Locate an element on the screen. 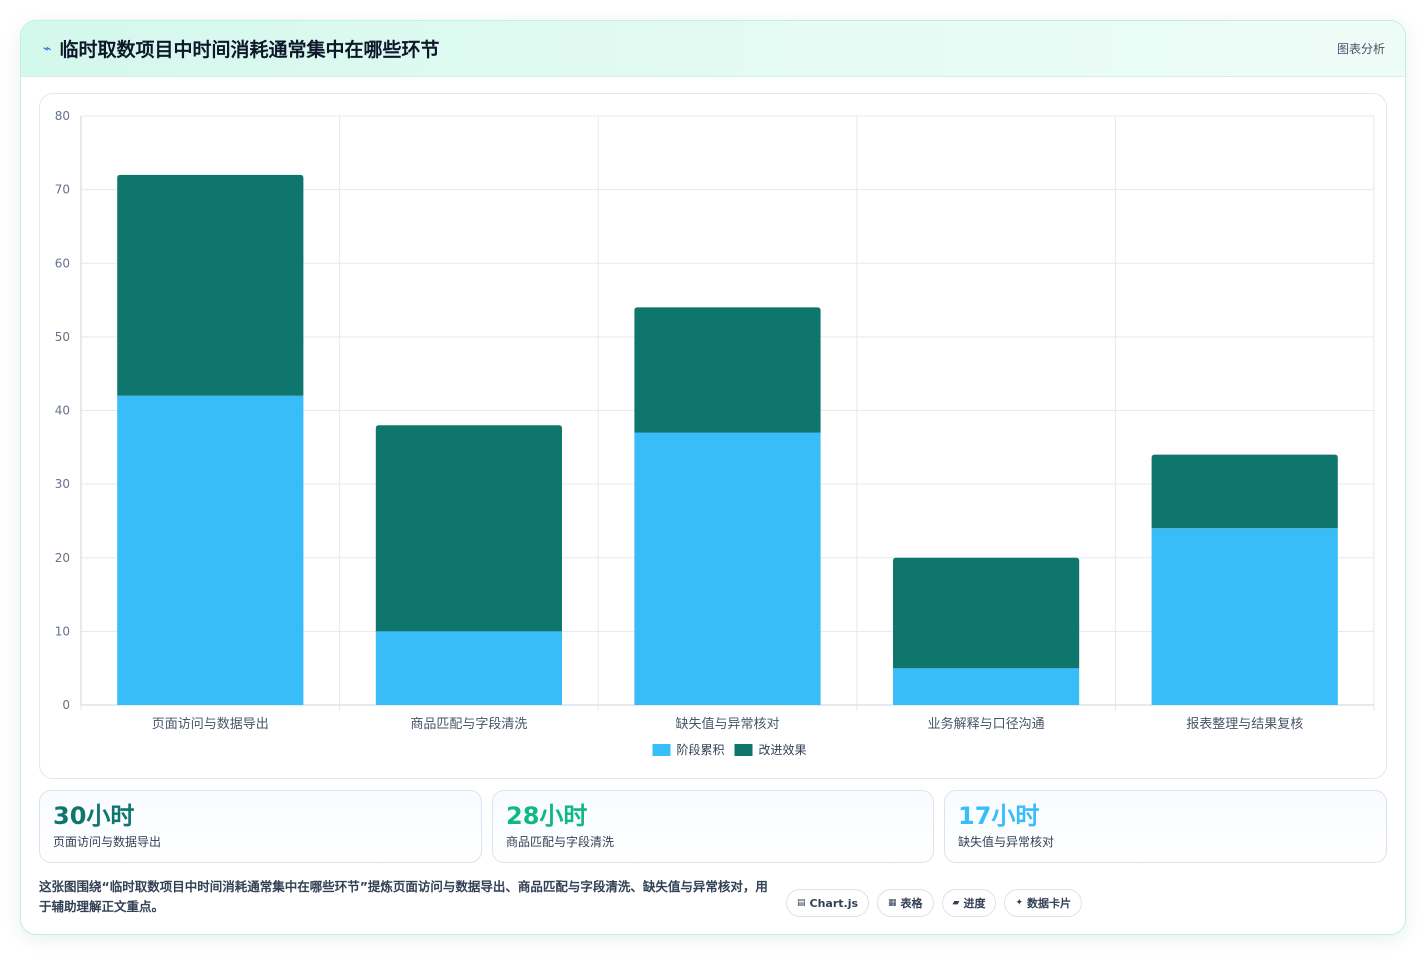 This screenshot has height=957, width=1426. y-tick-label: 80 is located at coordinates (62, 116).